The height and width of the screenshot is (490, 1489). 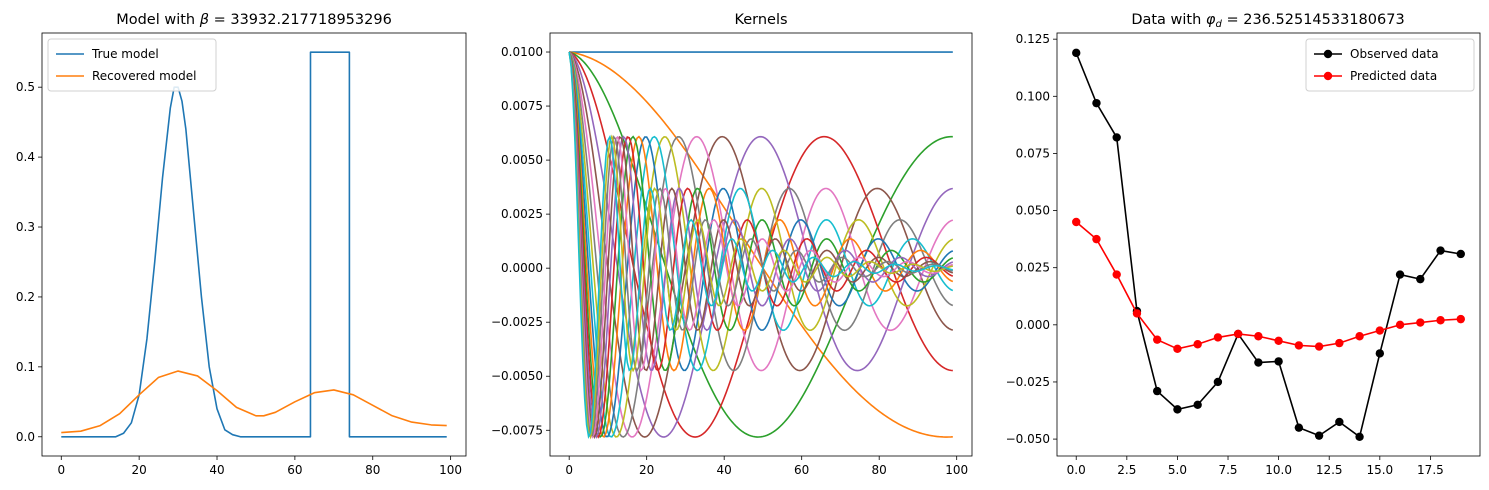 I want to click on y-tick-label: 0.075, so click(x=1033, y=153).